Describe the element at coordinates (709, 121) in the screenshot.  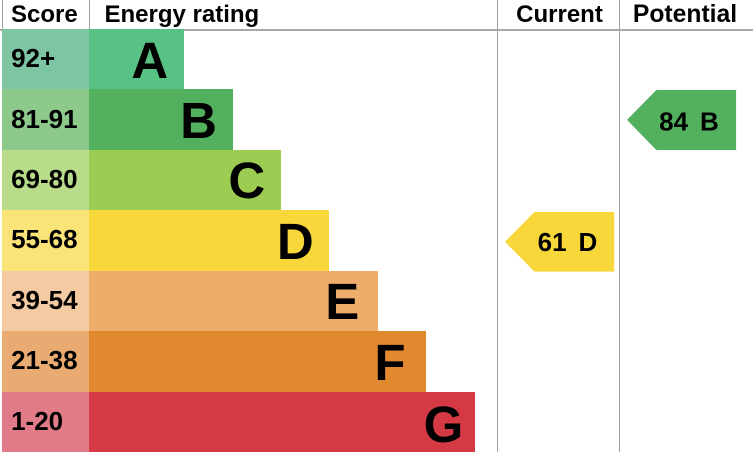
I see `svg-text: B` at that location.